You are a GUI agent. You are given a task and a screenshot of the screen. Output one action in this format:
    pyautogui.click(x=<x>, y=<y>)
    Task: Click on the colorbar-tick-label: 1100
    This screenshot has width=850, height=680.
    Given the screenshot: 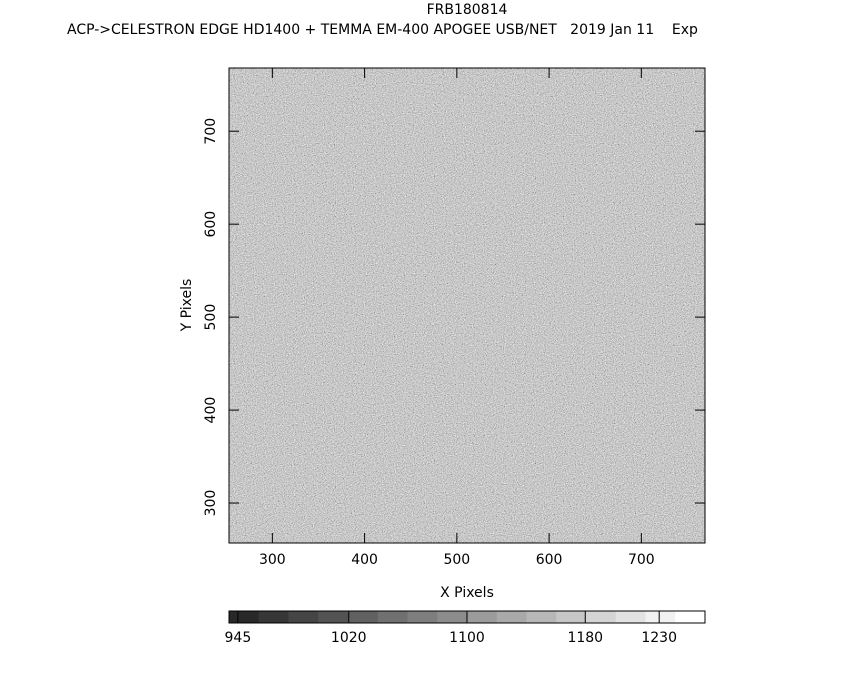 What is the action you would take?
    pyautogui.click(x=467, y=638)
    